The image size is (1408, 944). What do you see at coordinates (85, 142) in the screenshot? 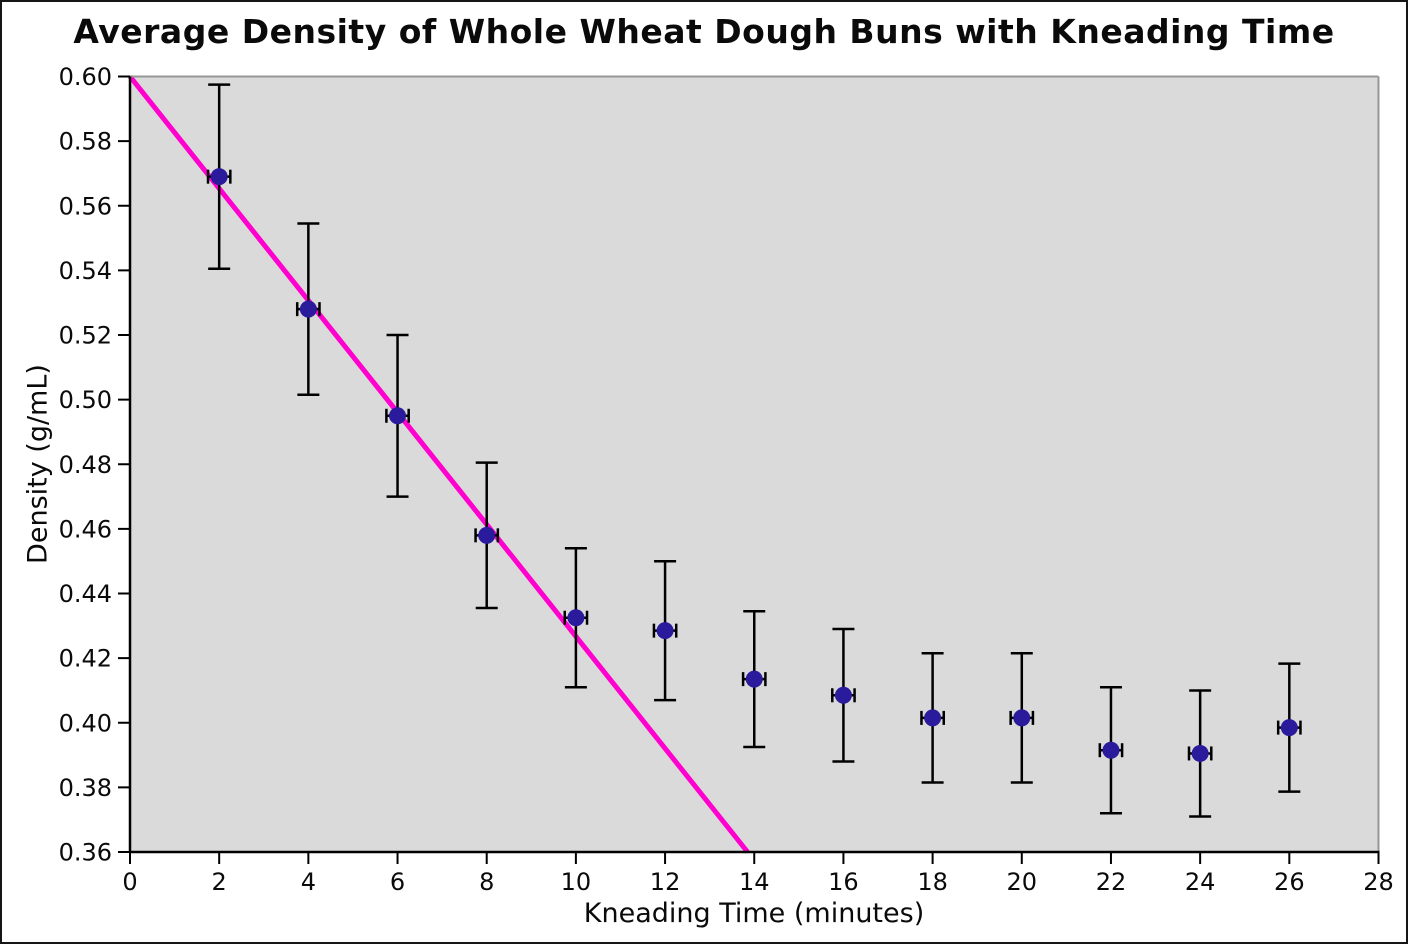
I see `y-tick-label: 0.58` at bounding box center [85, 142].